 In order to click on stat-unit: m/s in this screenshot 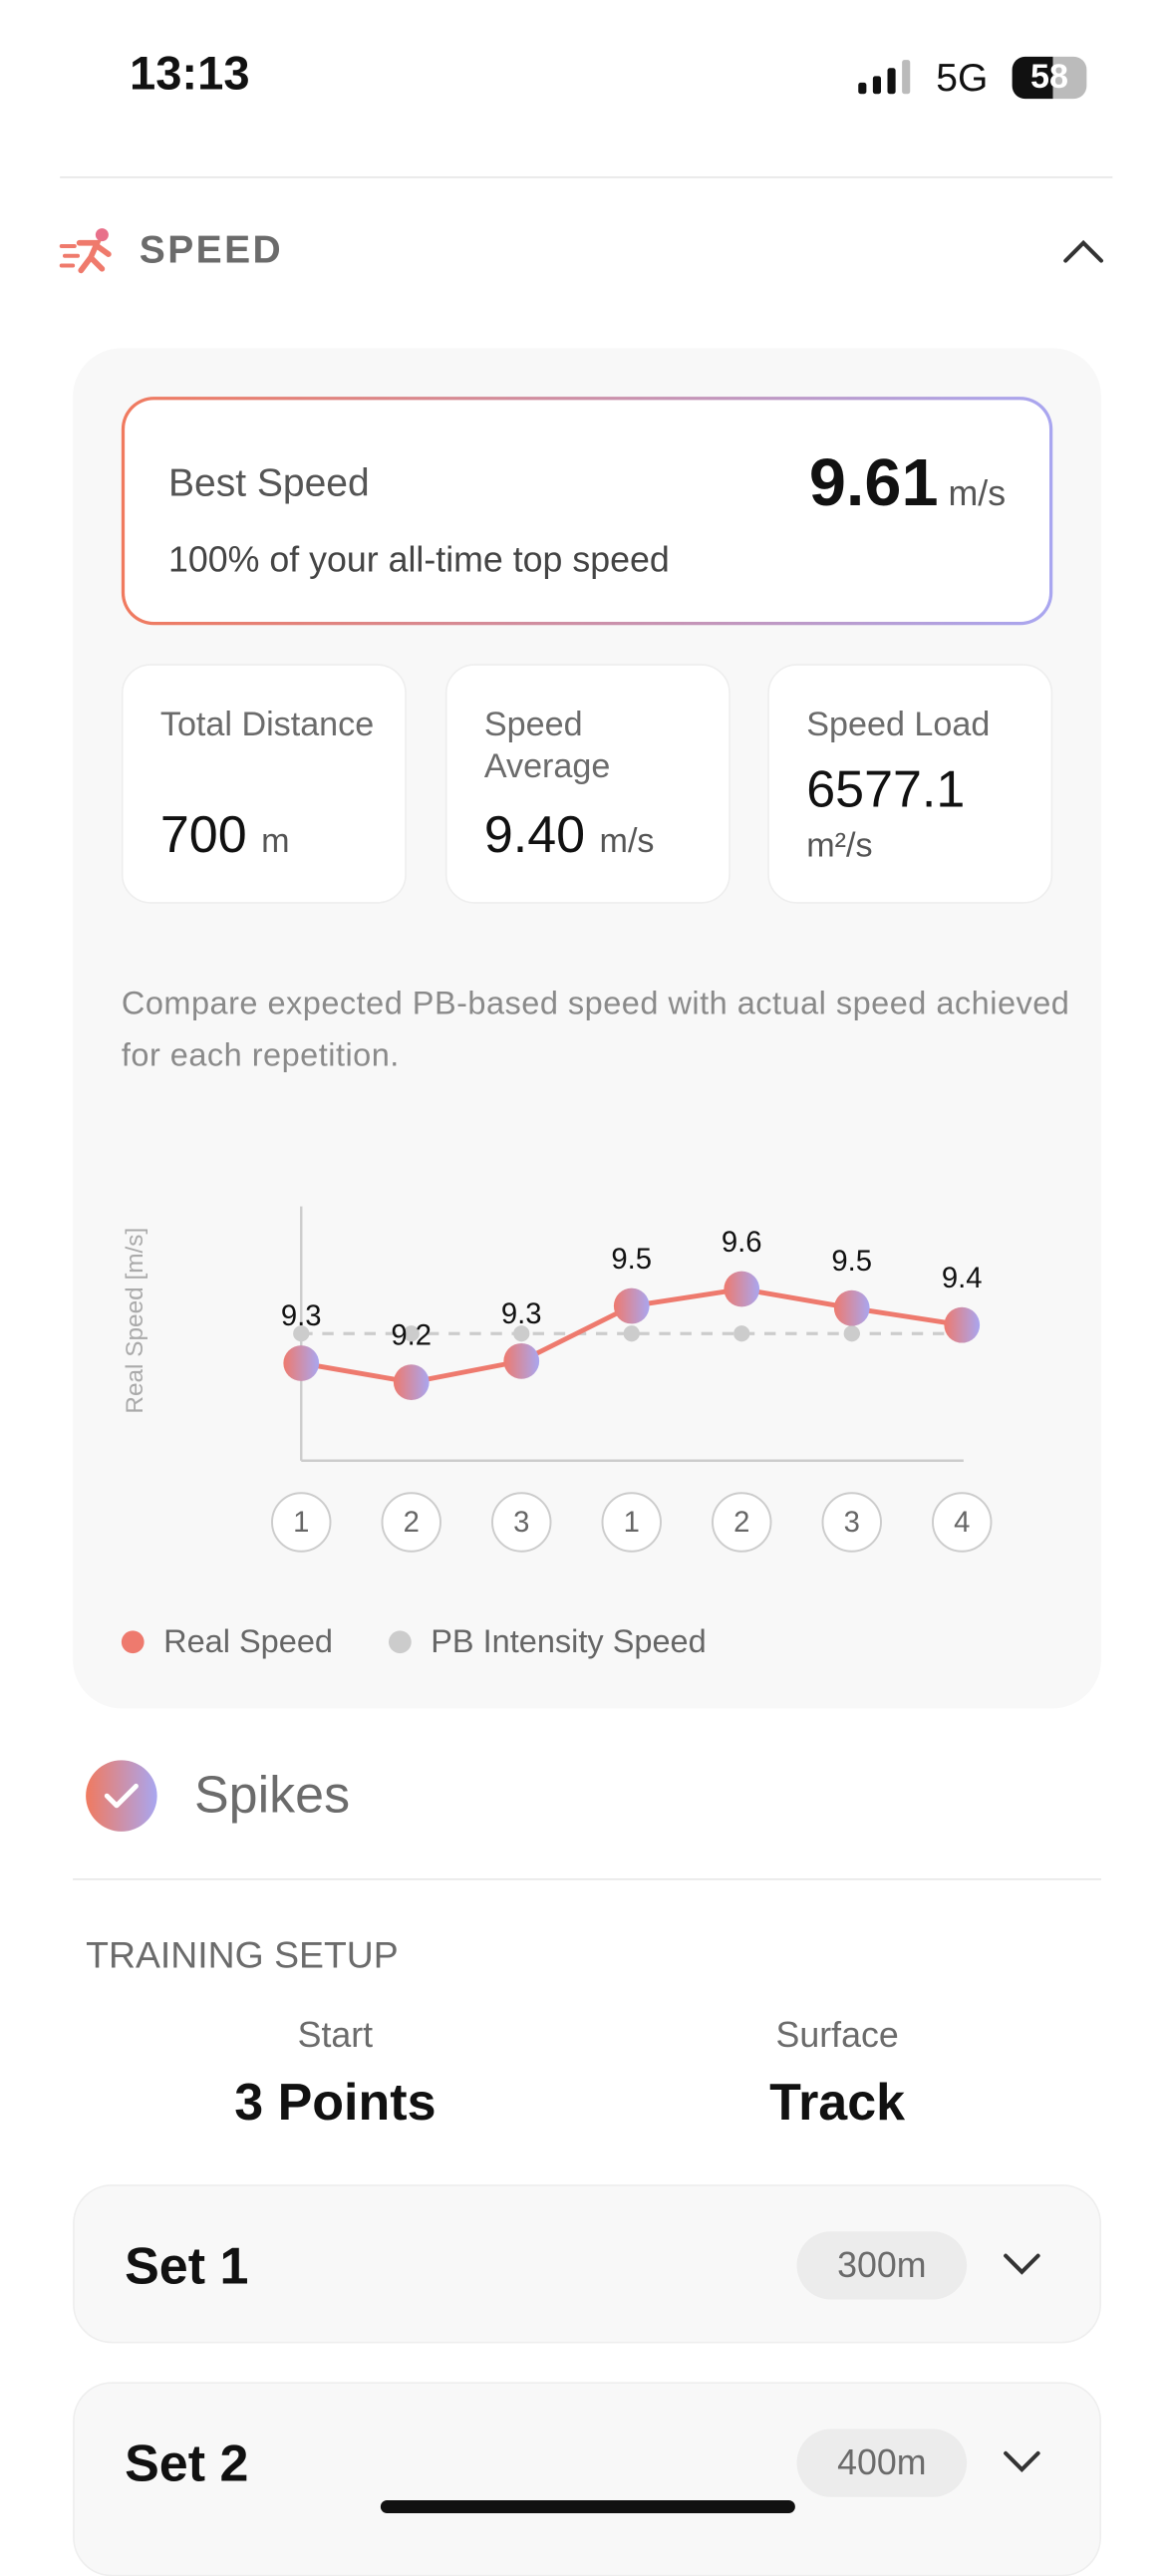, I will do `click(627, 841)`.